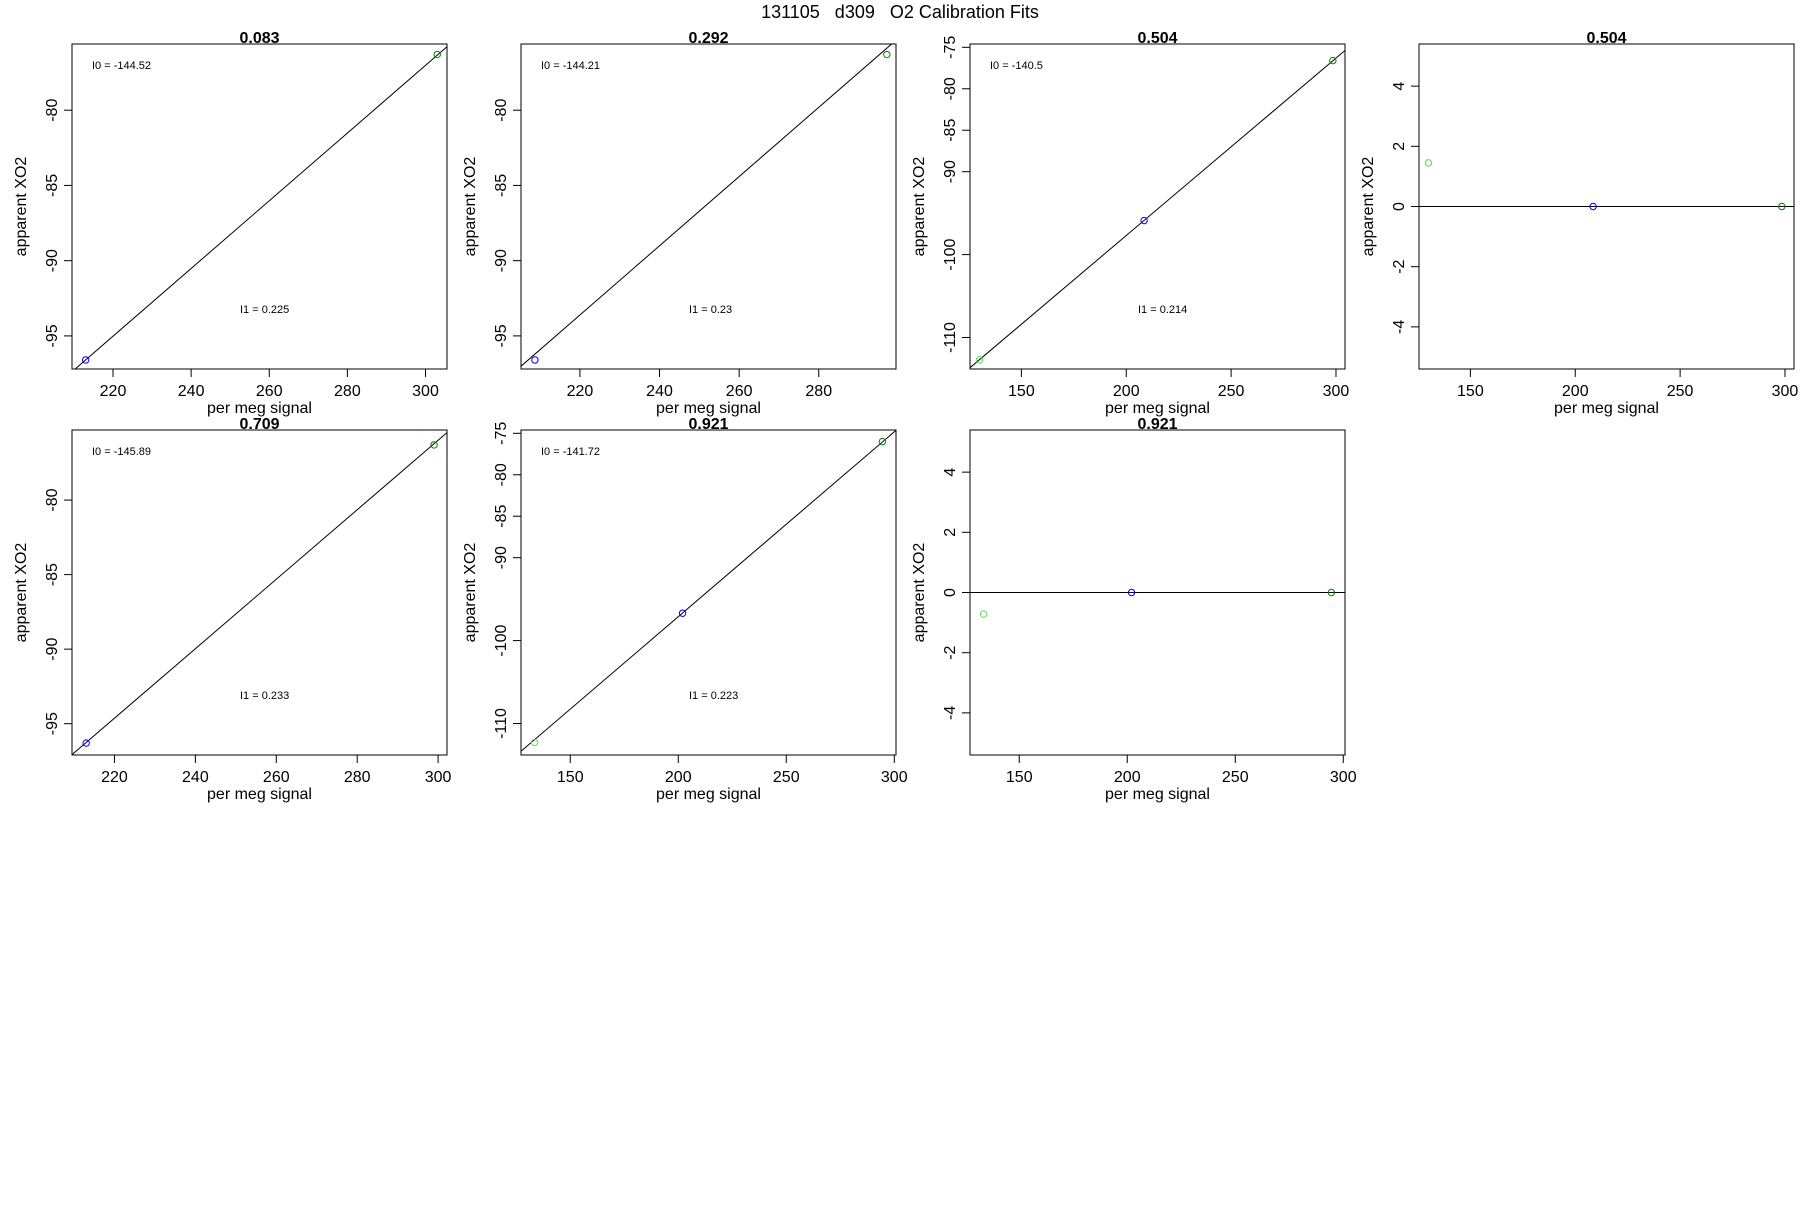 This screenshot has width=1800, height=1205. What do you see at coordinates (900, 12) in the screenshot?
I see `figure-title: 131105 d309 O2 Calibration Fits` at bounding box center [900, 12].